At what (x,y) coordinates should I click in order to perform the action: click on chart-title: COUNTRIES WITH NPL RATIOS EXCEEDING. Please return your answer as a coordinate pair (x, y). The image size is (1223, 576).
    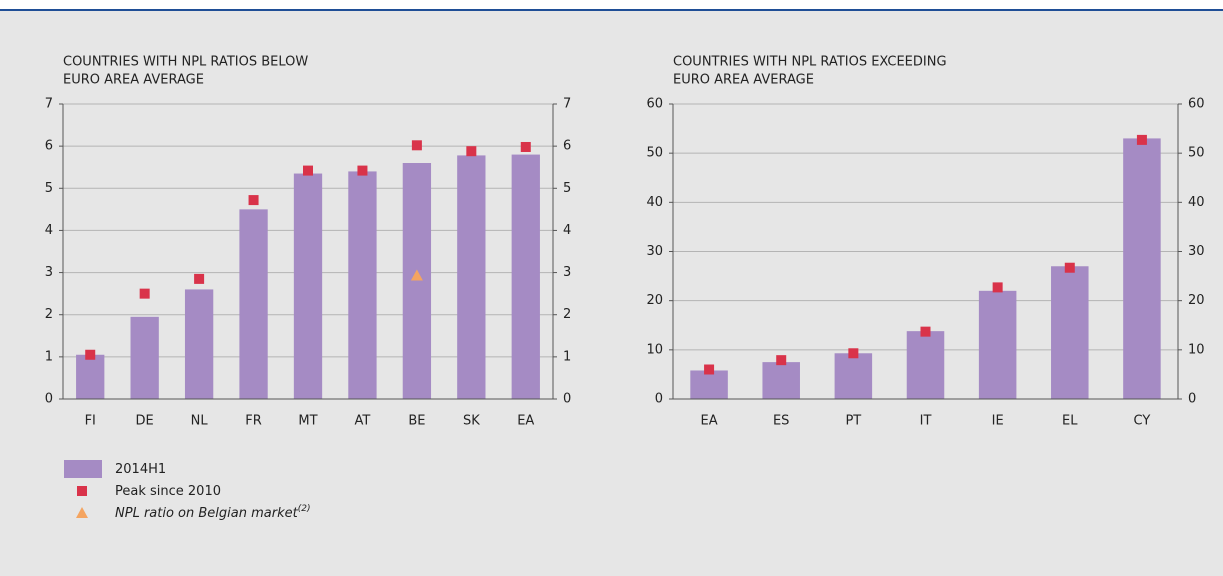
    Looking at the image, I should click on (810, 62).